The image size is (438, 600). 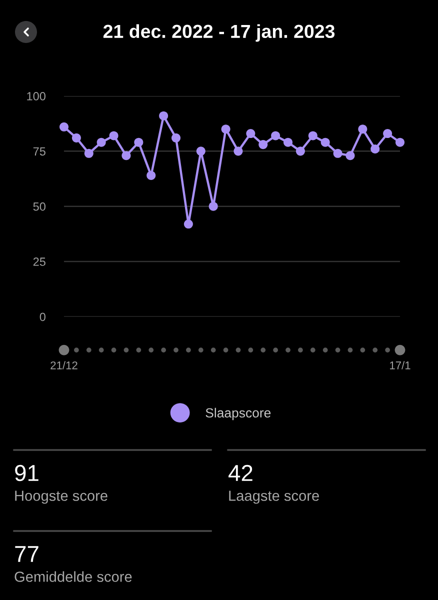 What do you see at coordinates (39, 151) in the screenshot?
I see `y-tick-label: 75` at bounding box center [39, 151].